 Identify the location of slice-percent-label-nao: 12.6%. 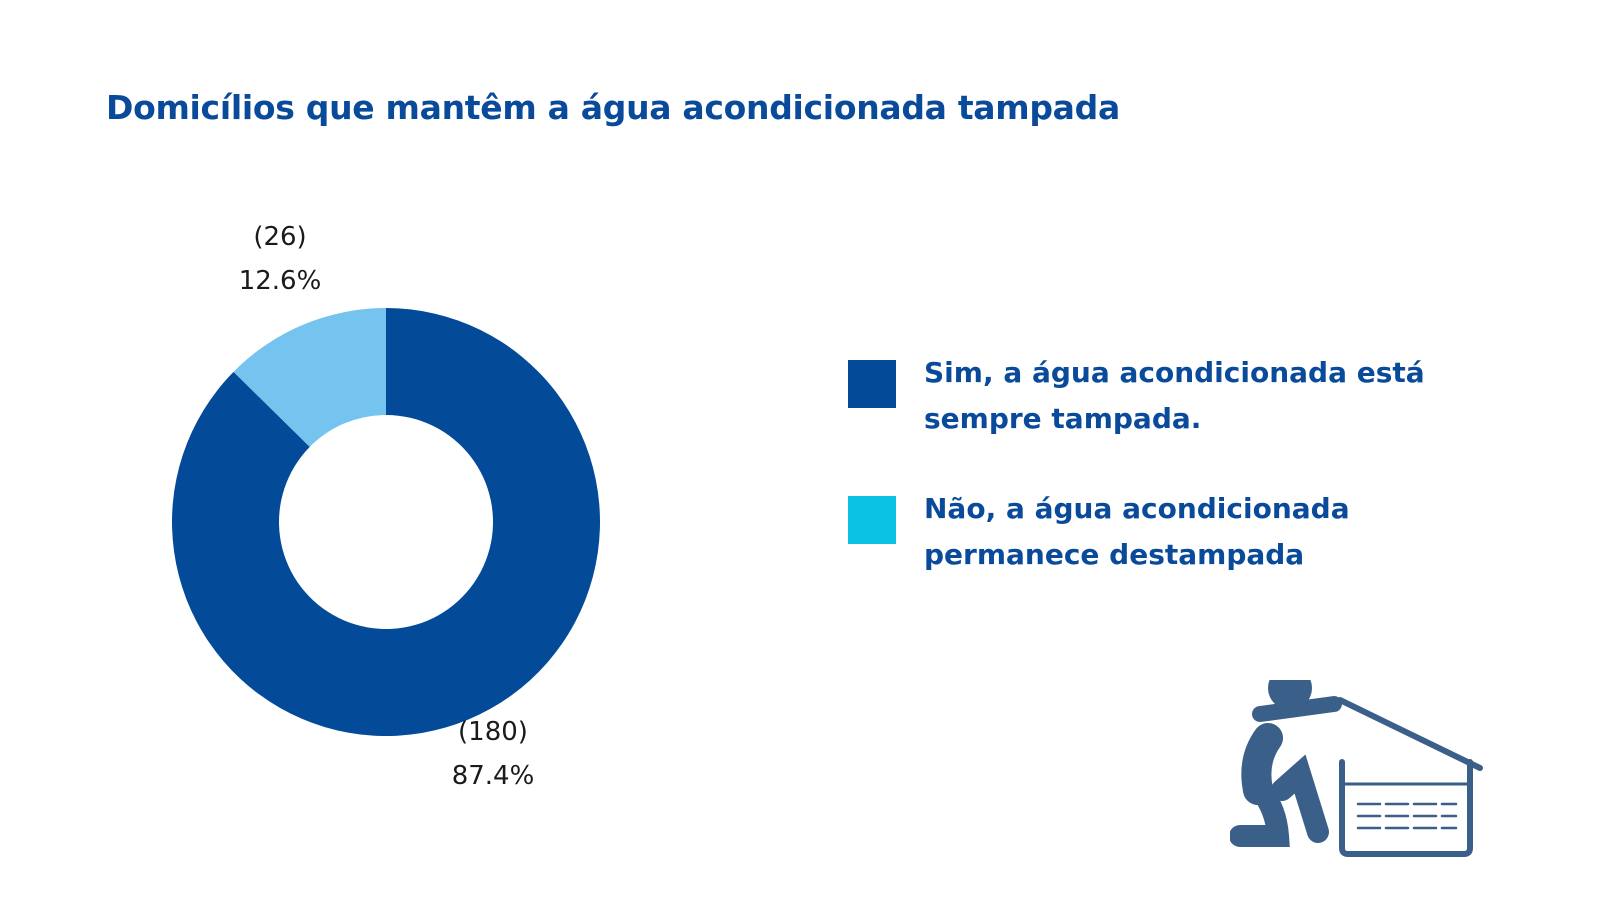
(280, 281).